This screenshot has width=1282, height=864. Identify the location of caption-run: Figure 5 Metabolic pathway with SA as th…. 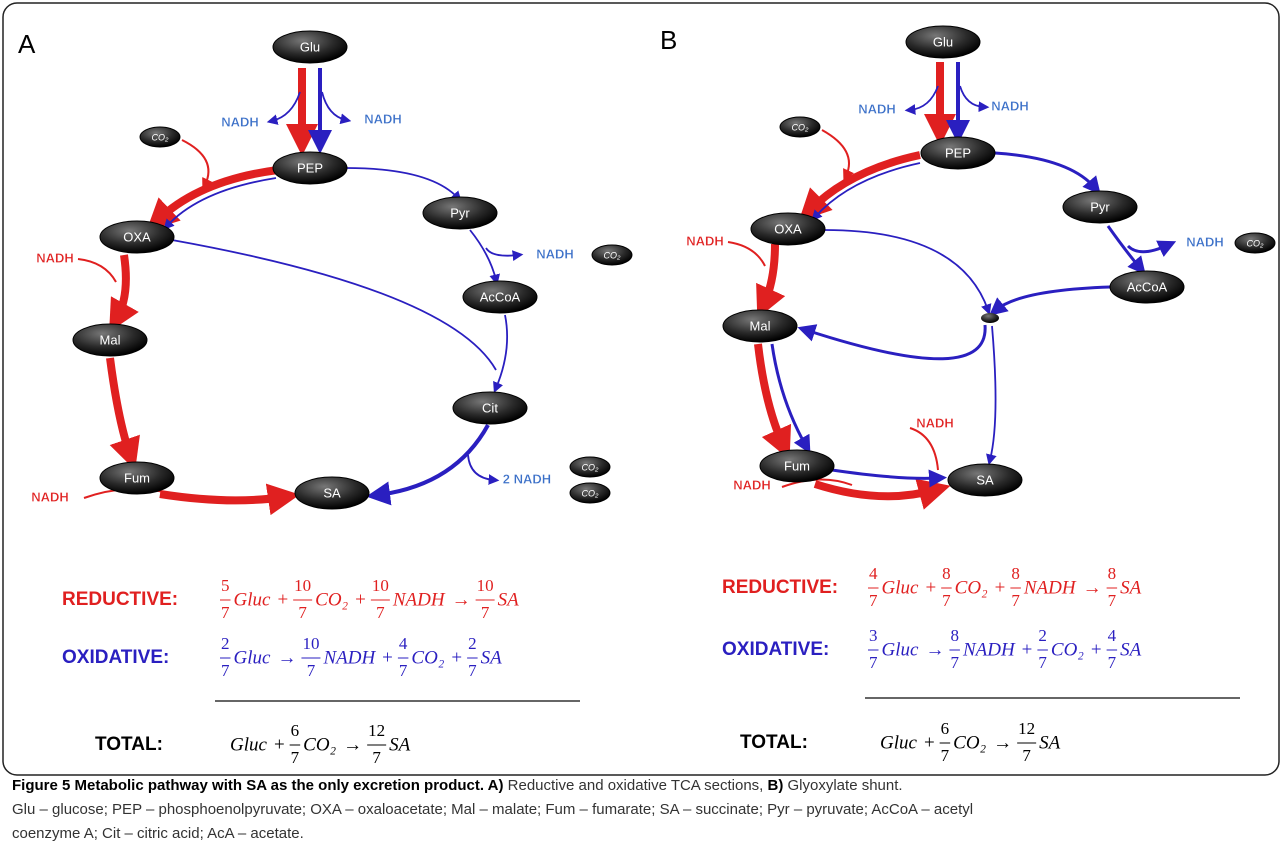
(248, 785).